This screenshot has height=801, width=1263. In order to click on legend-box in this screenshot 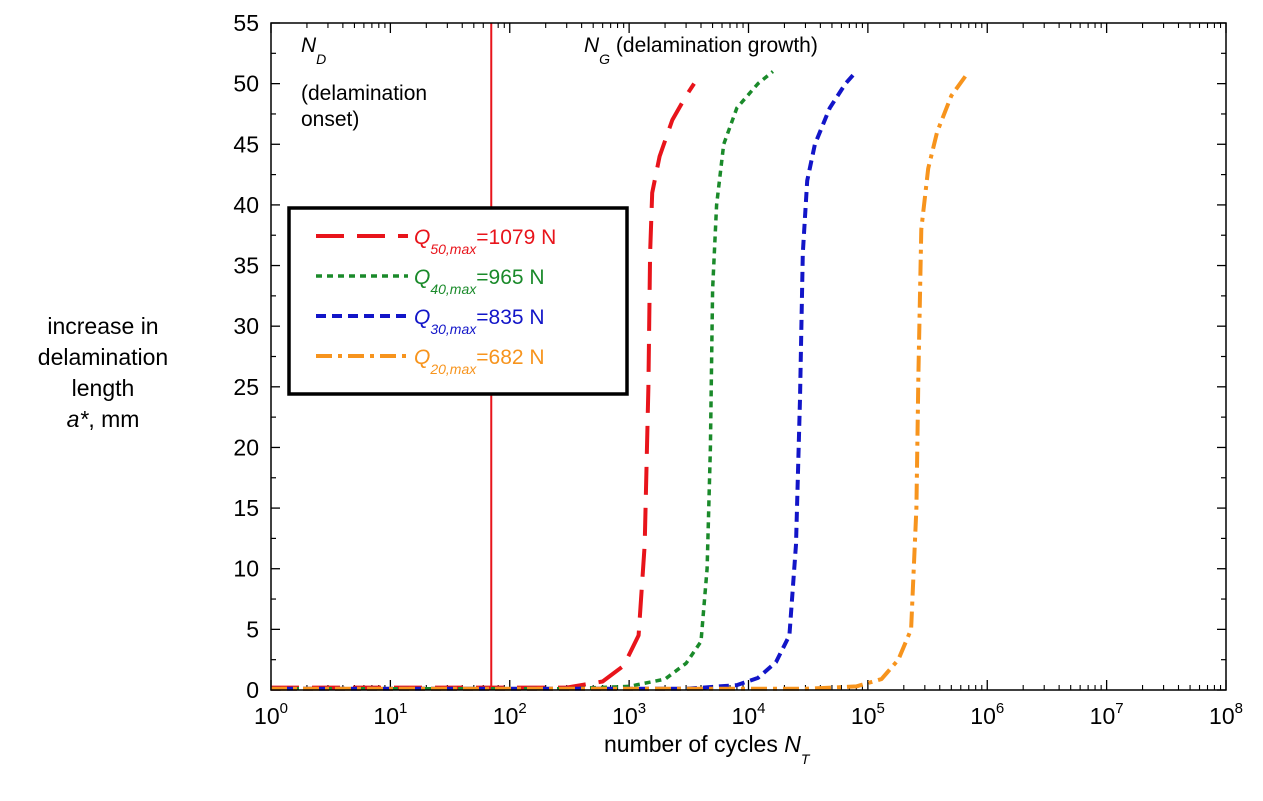, I will do `click(458, 301)`.